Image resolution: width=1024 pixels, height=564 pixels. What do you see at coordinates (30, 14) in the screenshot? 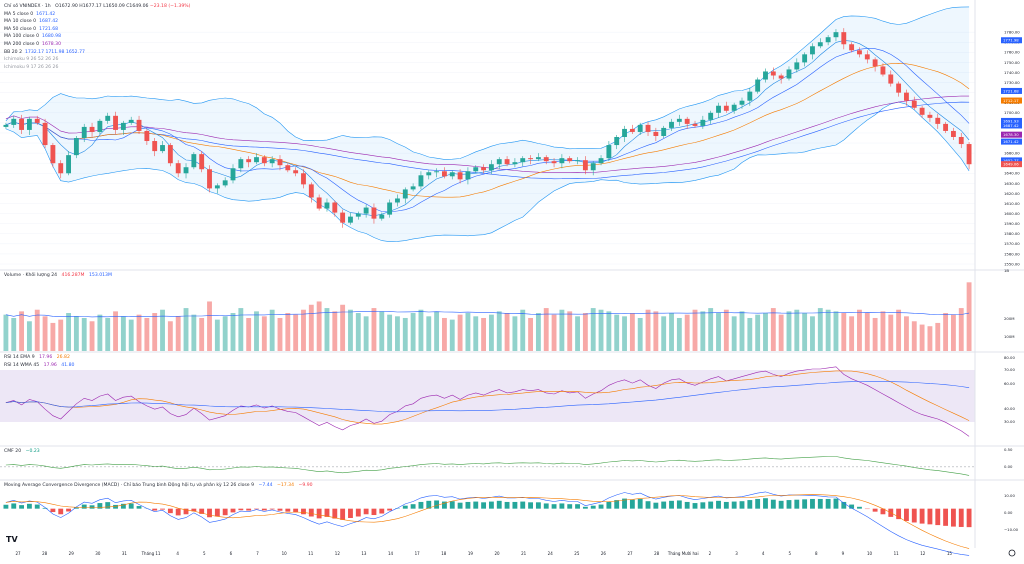
I see `legend-ma5: MA 5 close 0 1671.42` at bounding box center [30, 14].